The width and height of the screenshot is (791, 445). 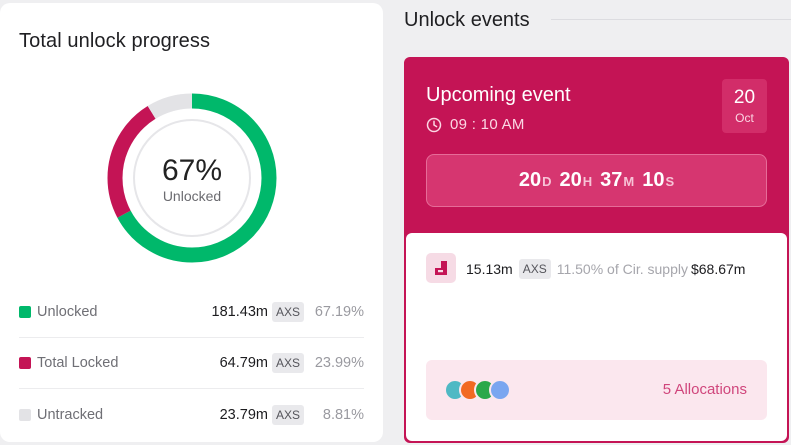 What do you see at coordinates (744, 118) in the screenshot?
I see `event-date-month: Oct` at bounding box center [744, 118].